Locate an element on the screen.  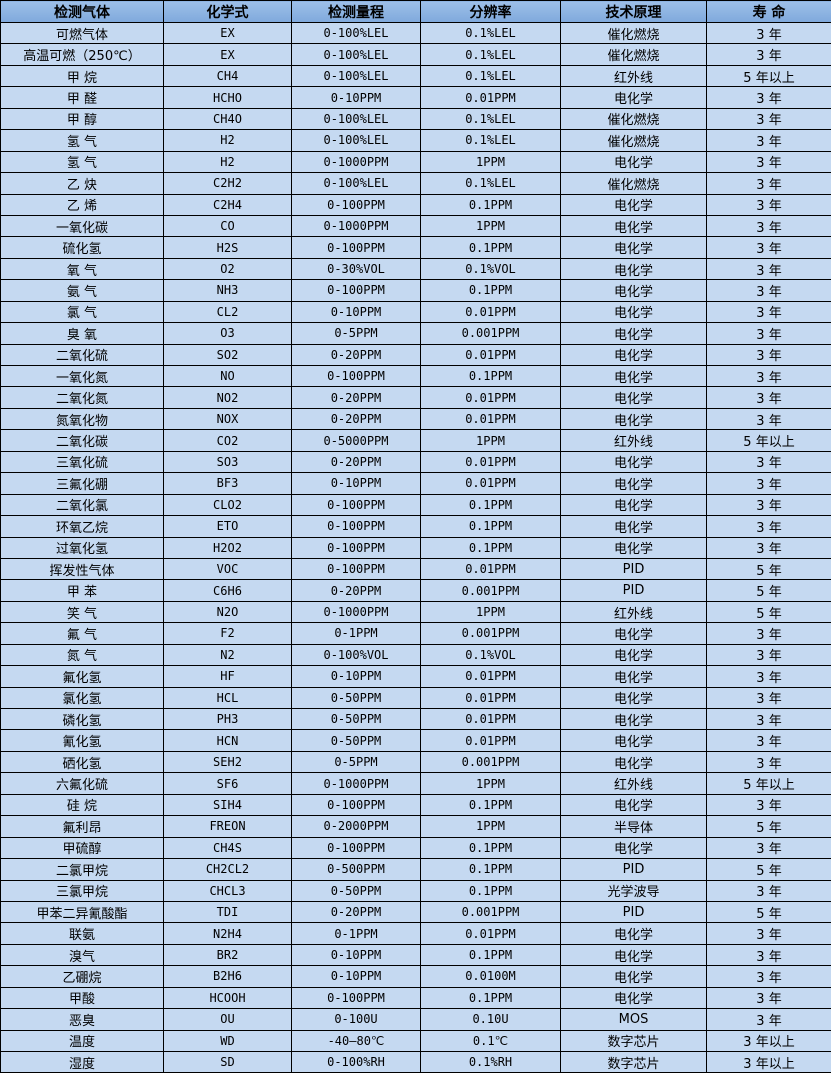
cell-formula: H2S is located at coordinates (227, 247).